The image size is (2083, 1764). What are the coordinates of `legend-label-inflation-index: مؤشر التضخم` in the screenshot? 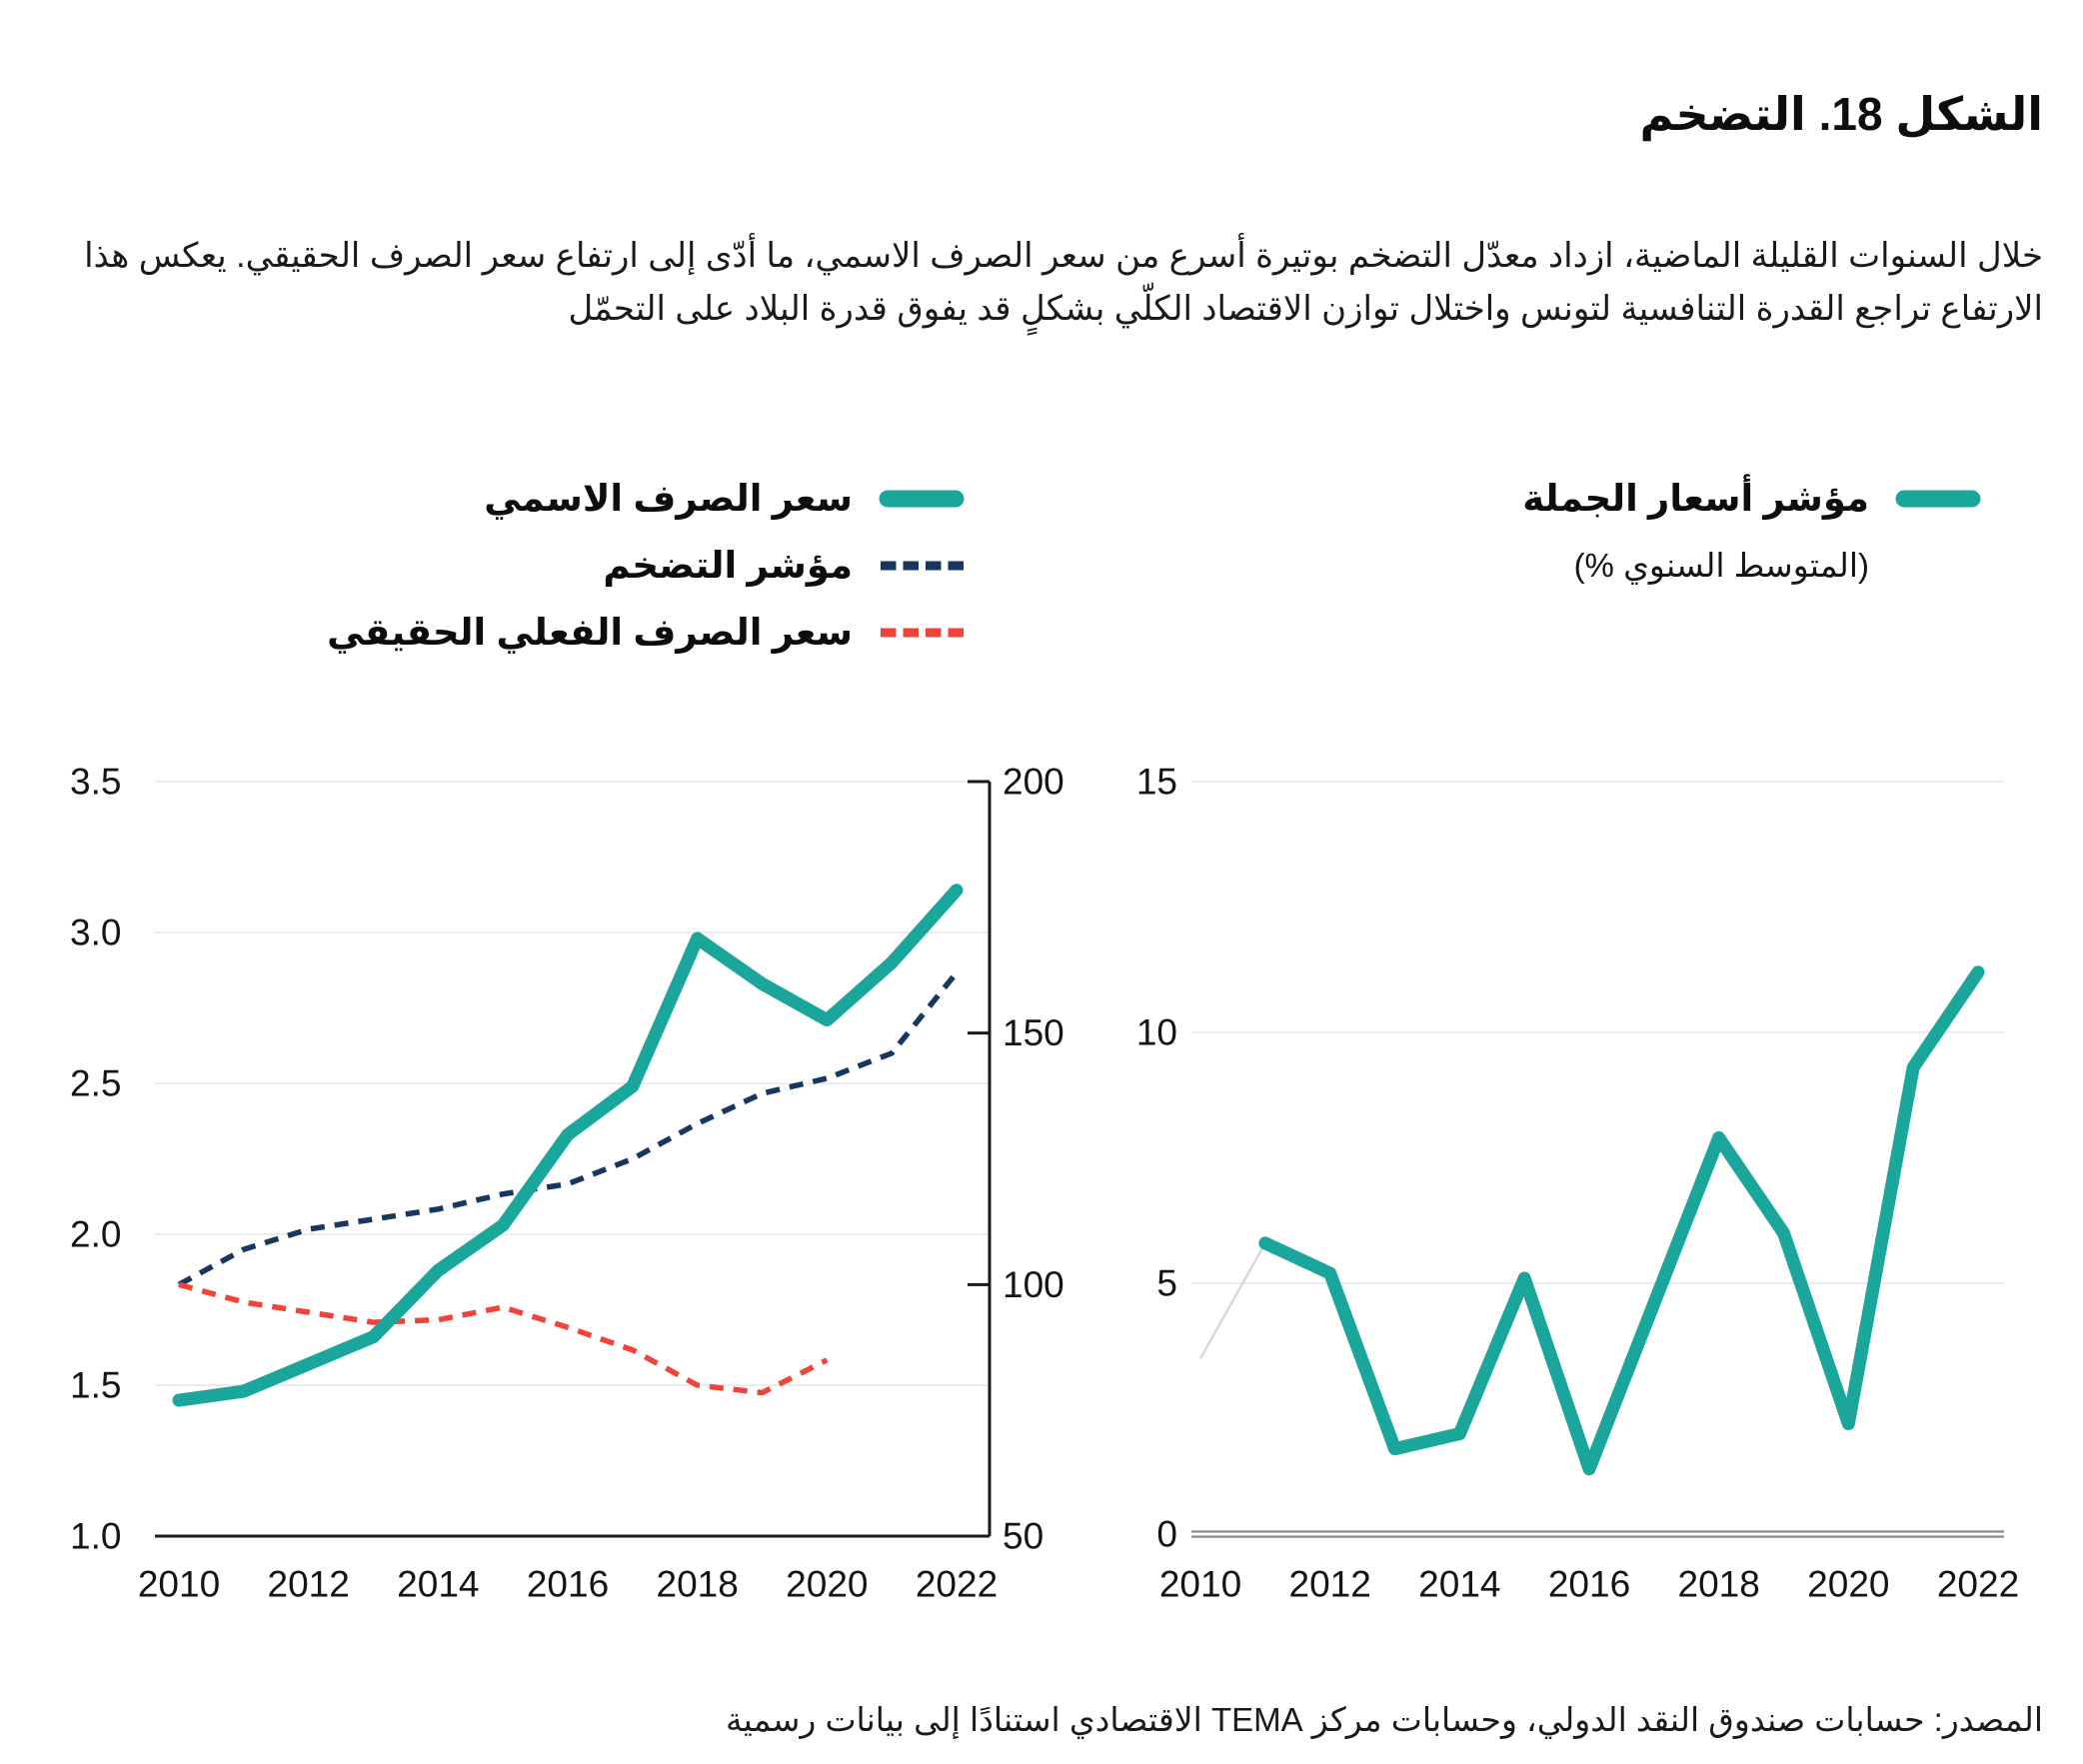 It's located at (728, 565).